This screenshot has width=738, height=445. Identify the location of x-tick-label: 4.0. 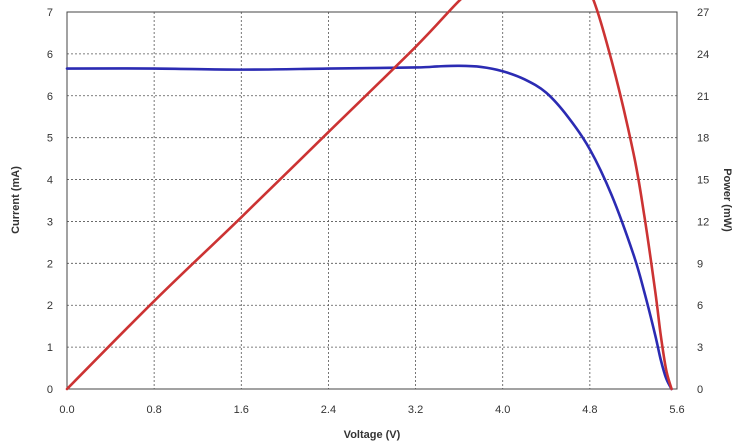
(502, 410).